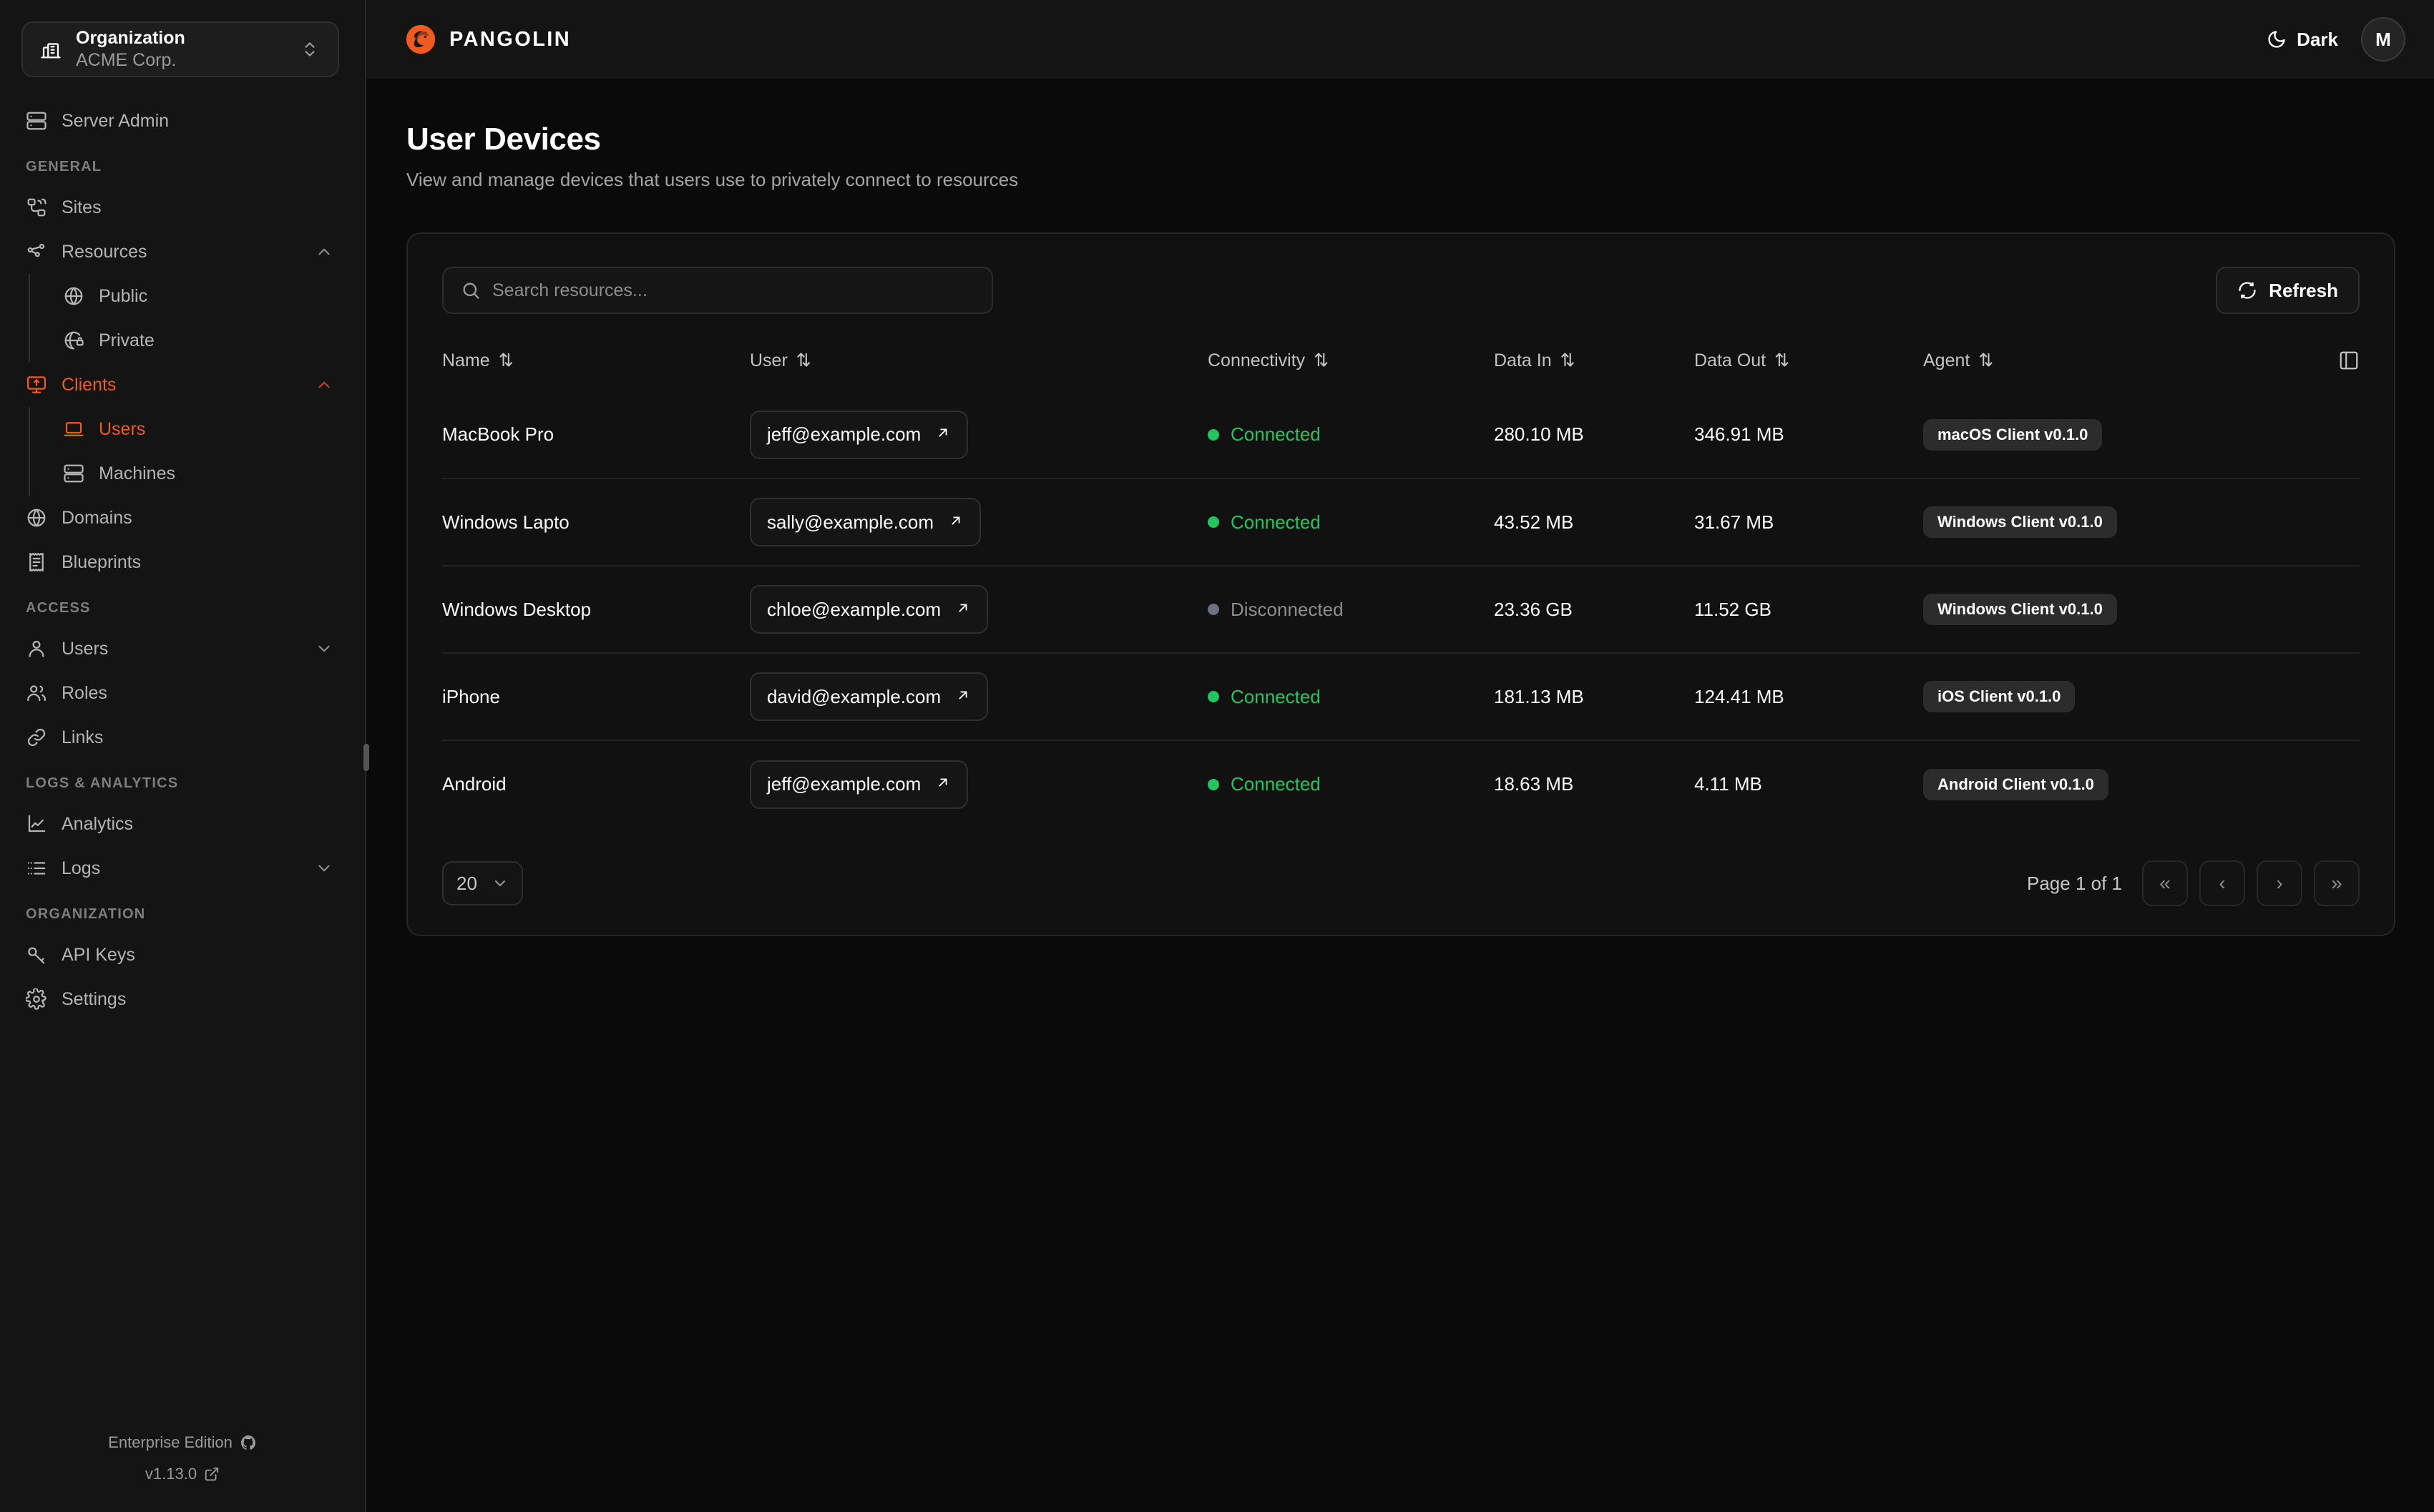  Describe the element at coordinates (1808, 784) in the screenshot. I see `cell-data-out: 4.11 MB` at that location.